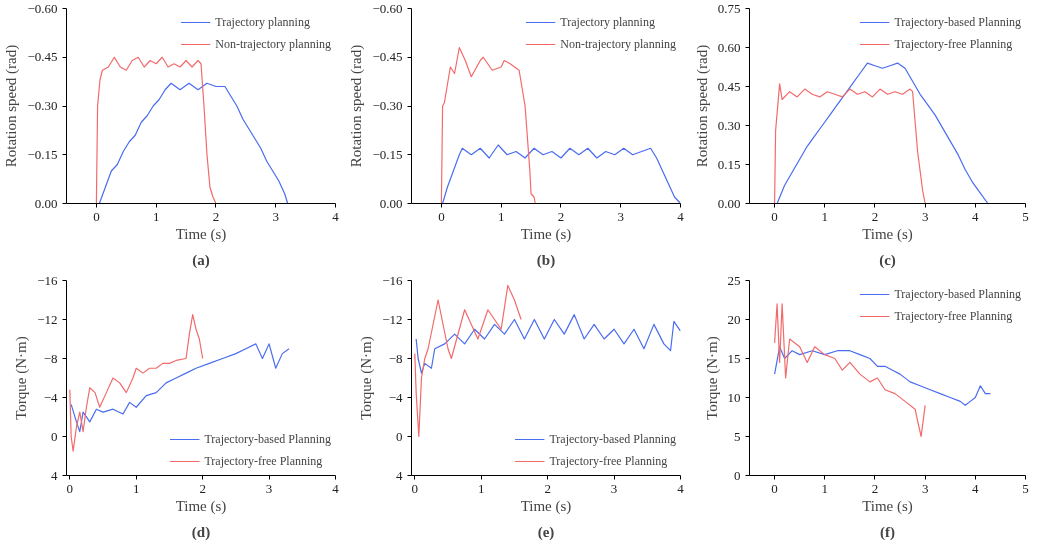 Image resolution: width=1055 pixels, height=556 pixels. What do you see at coordinates (201, 532) in the screenshot?
I see `text: (d)` at bounding box center [201, 532].